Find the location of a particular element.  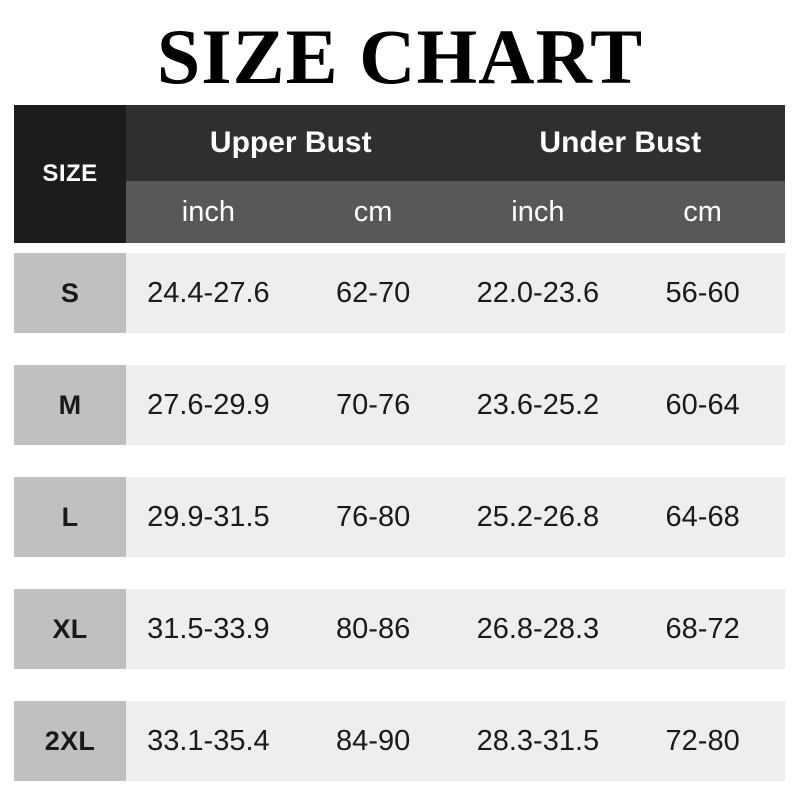

cell-upper-bust-cm: 62-70 is located at coordinates (373, 293).